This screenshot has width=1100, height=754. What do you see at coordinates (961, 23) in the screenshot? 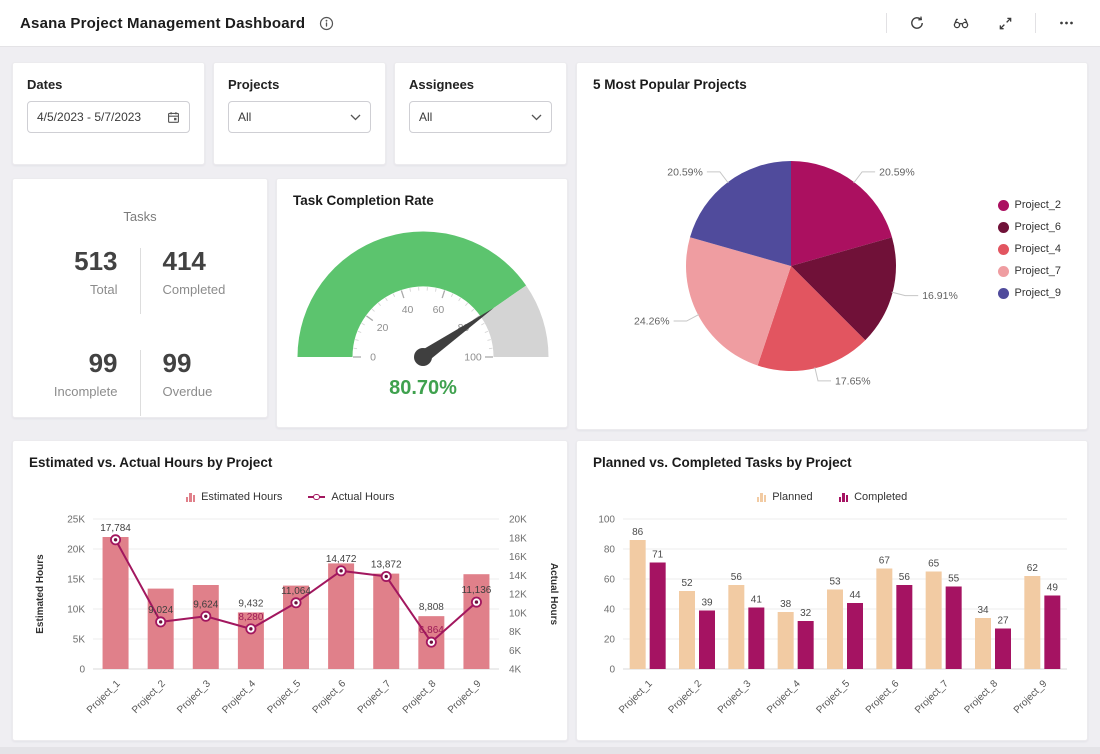
I see `preview-icon` at bounding box center [961, 23].